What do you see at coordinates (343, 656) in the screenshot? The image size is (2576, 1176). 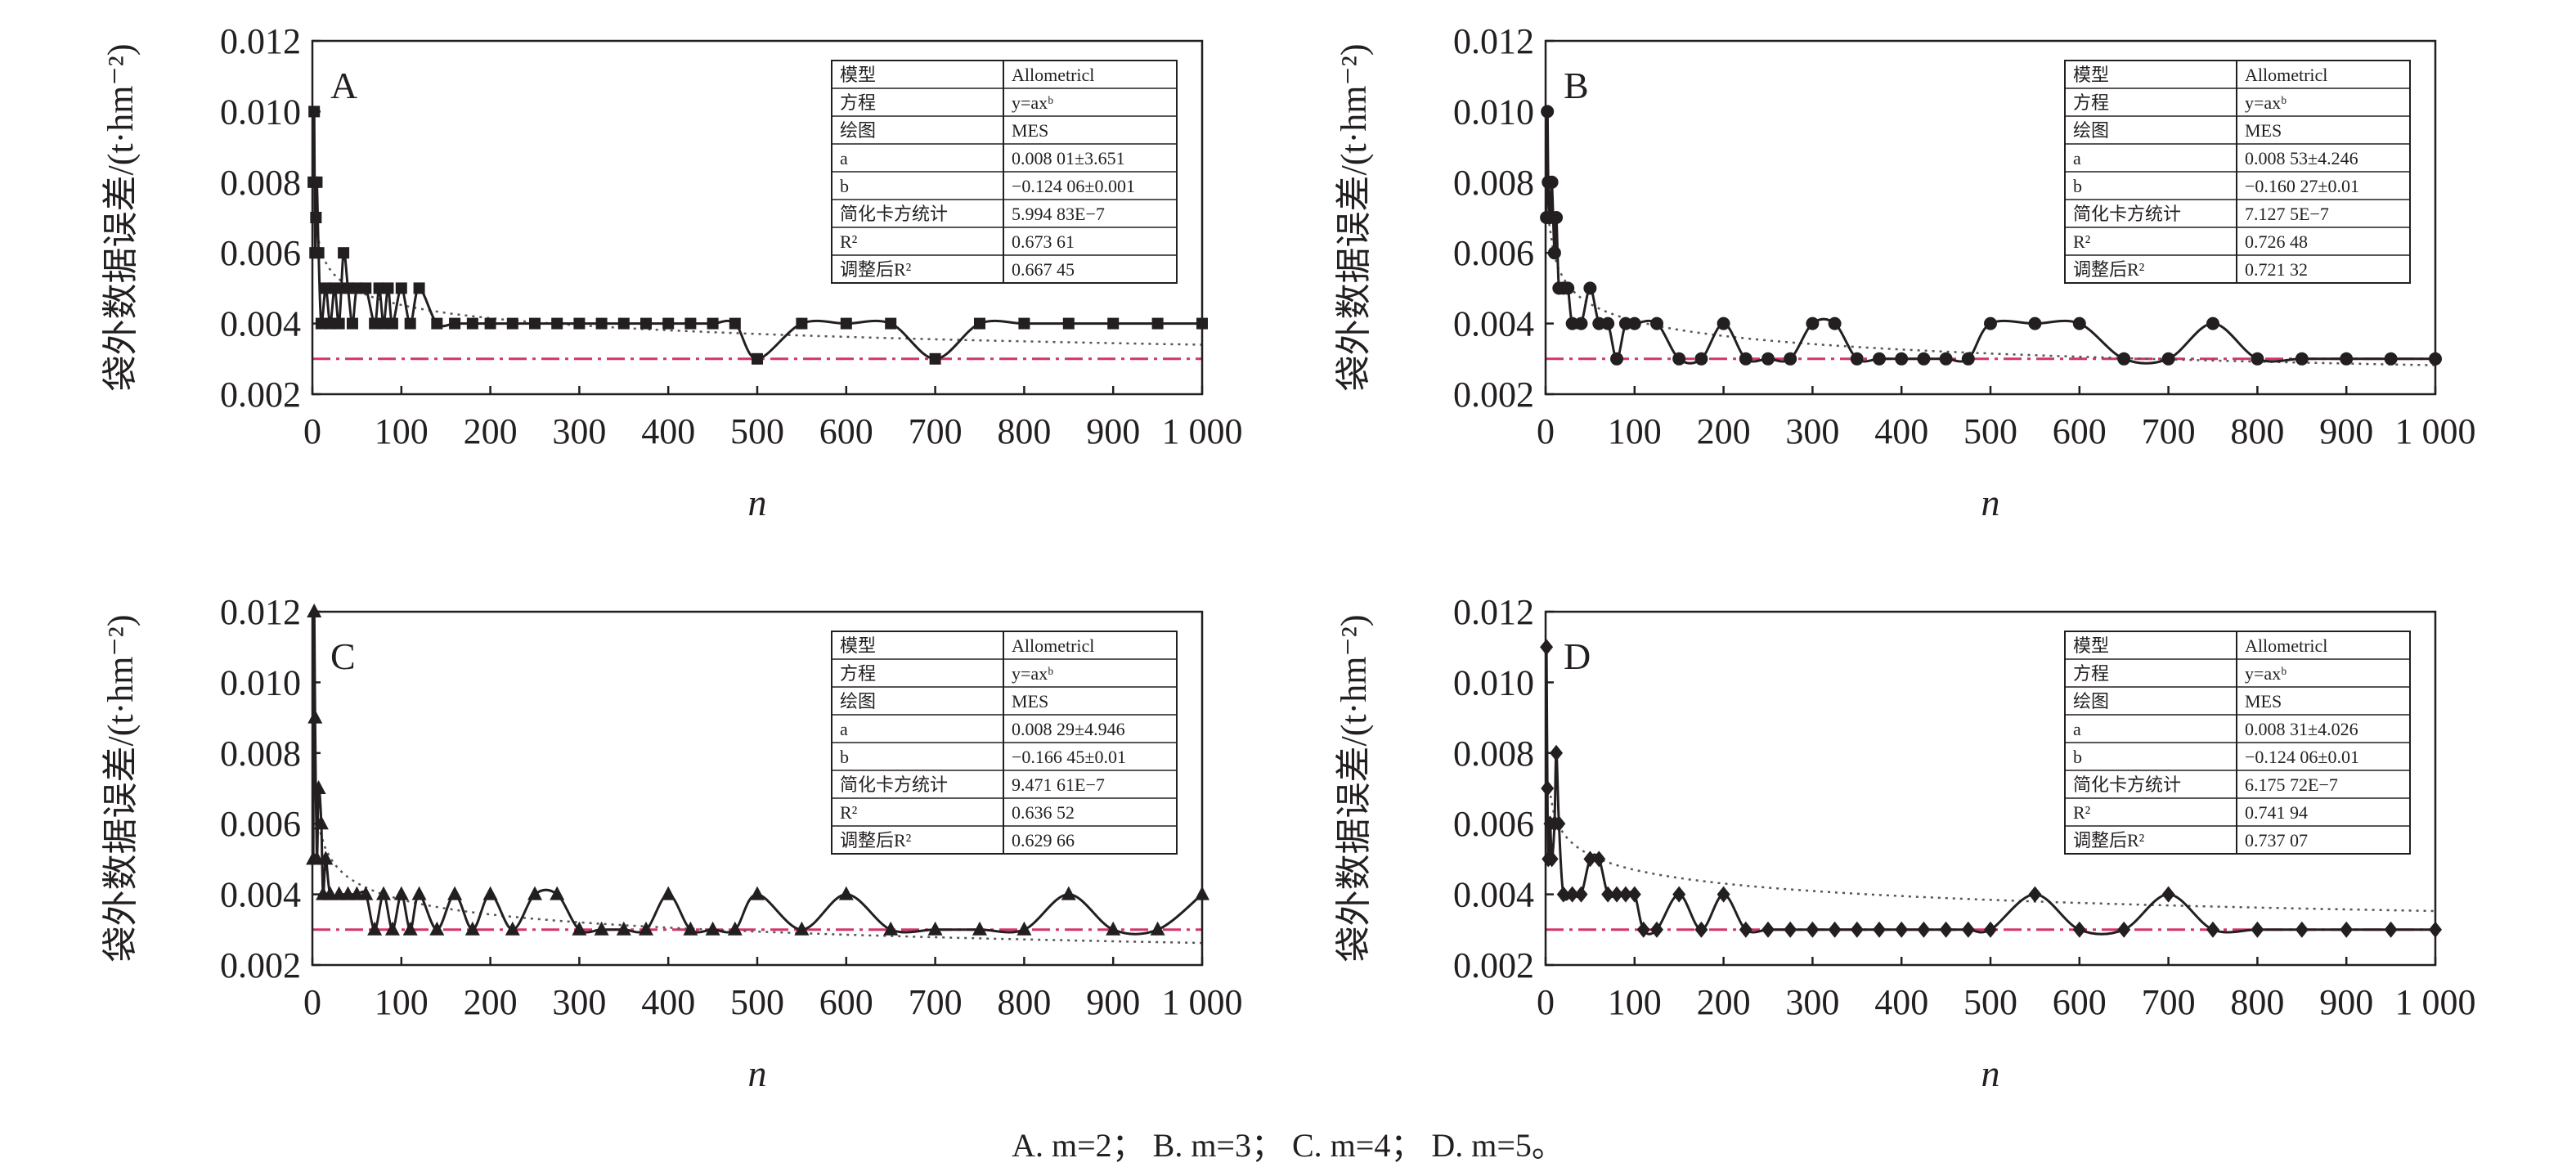 I see `panel-letter: C` at bounding box center [343, 656].